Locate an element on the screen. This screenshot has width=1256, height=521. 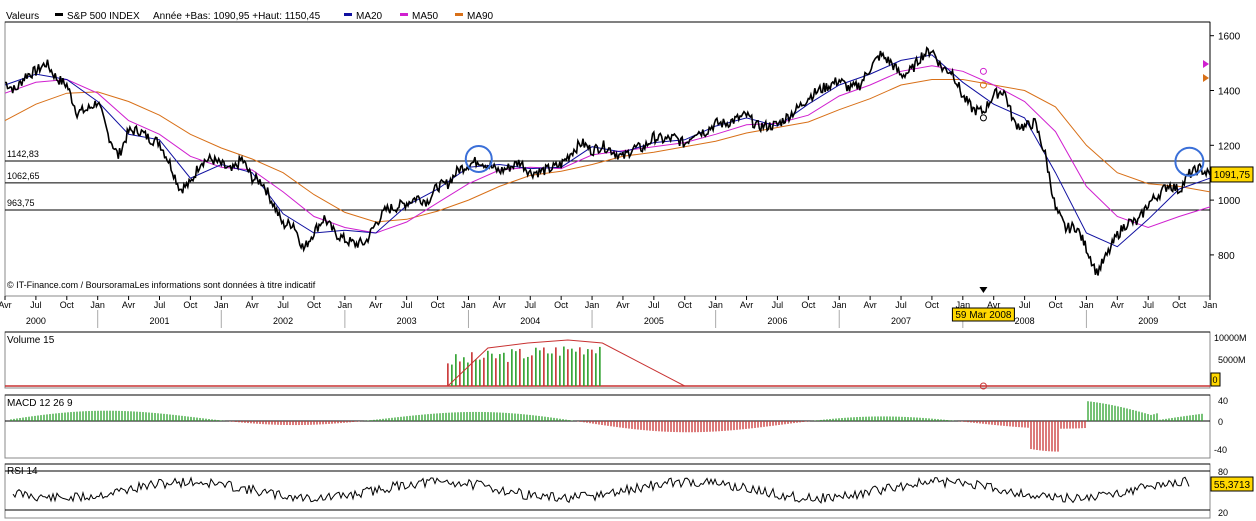
price-axis-label: 1200 is located at coordinates (1229, 146).